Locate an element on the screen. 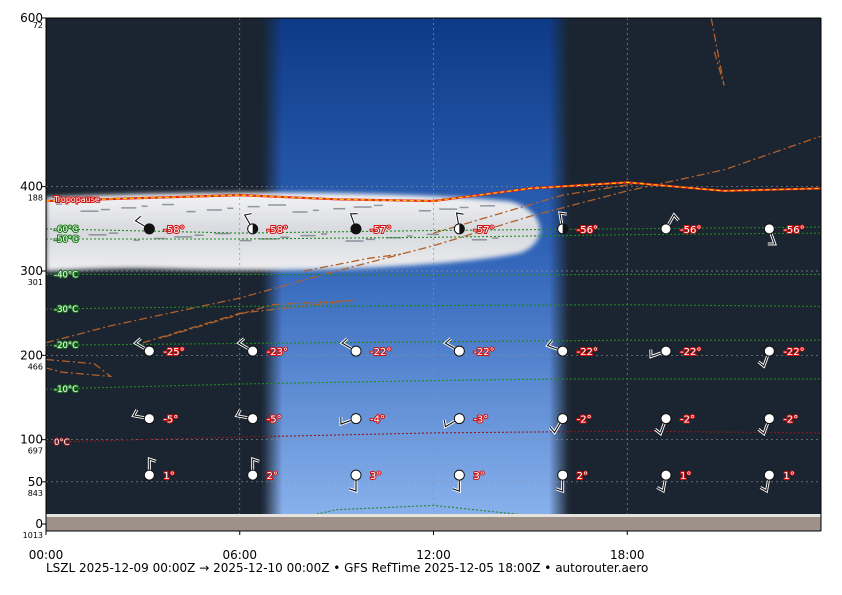 The width and height of the screenshot is (842, 595). x-tick-label: 18:00 is located at coordinates (627, 555).